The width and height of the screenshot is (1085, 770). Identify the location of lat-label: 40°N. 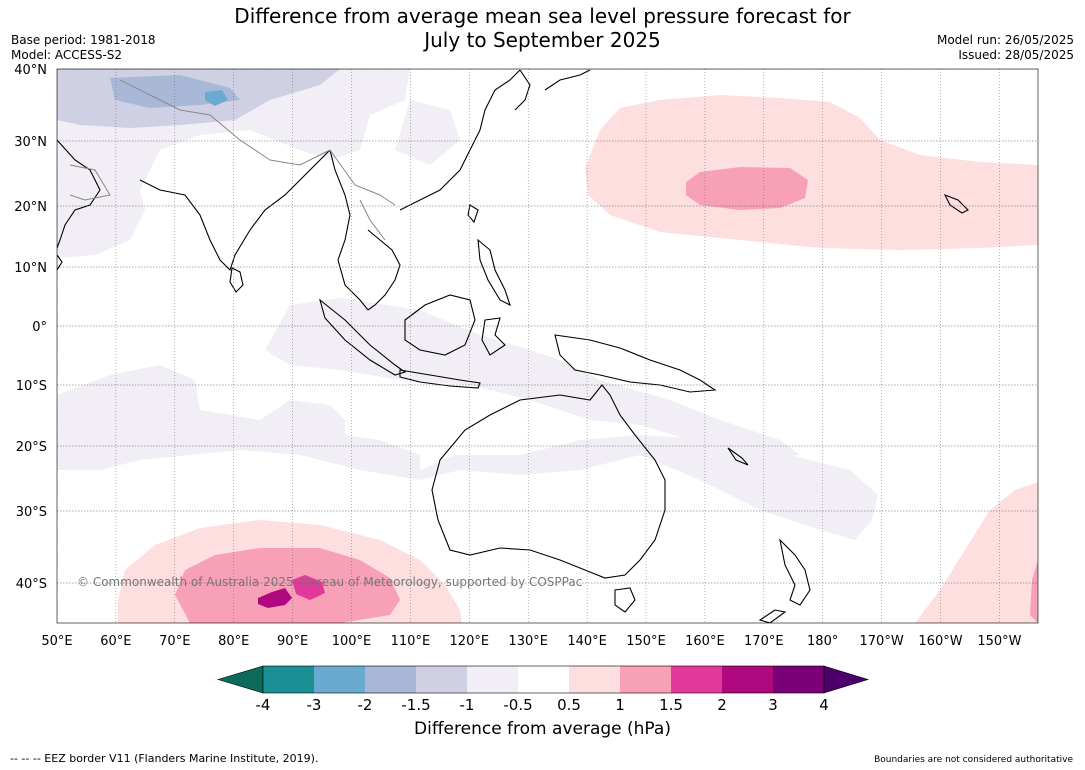
(30, 70).